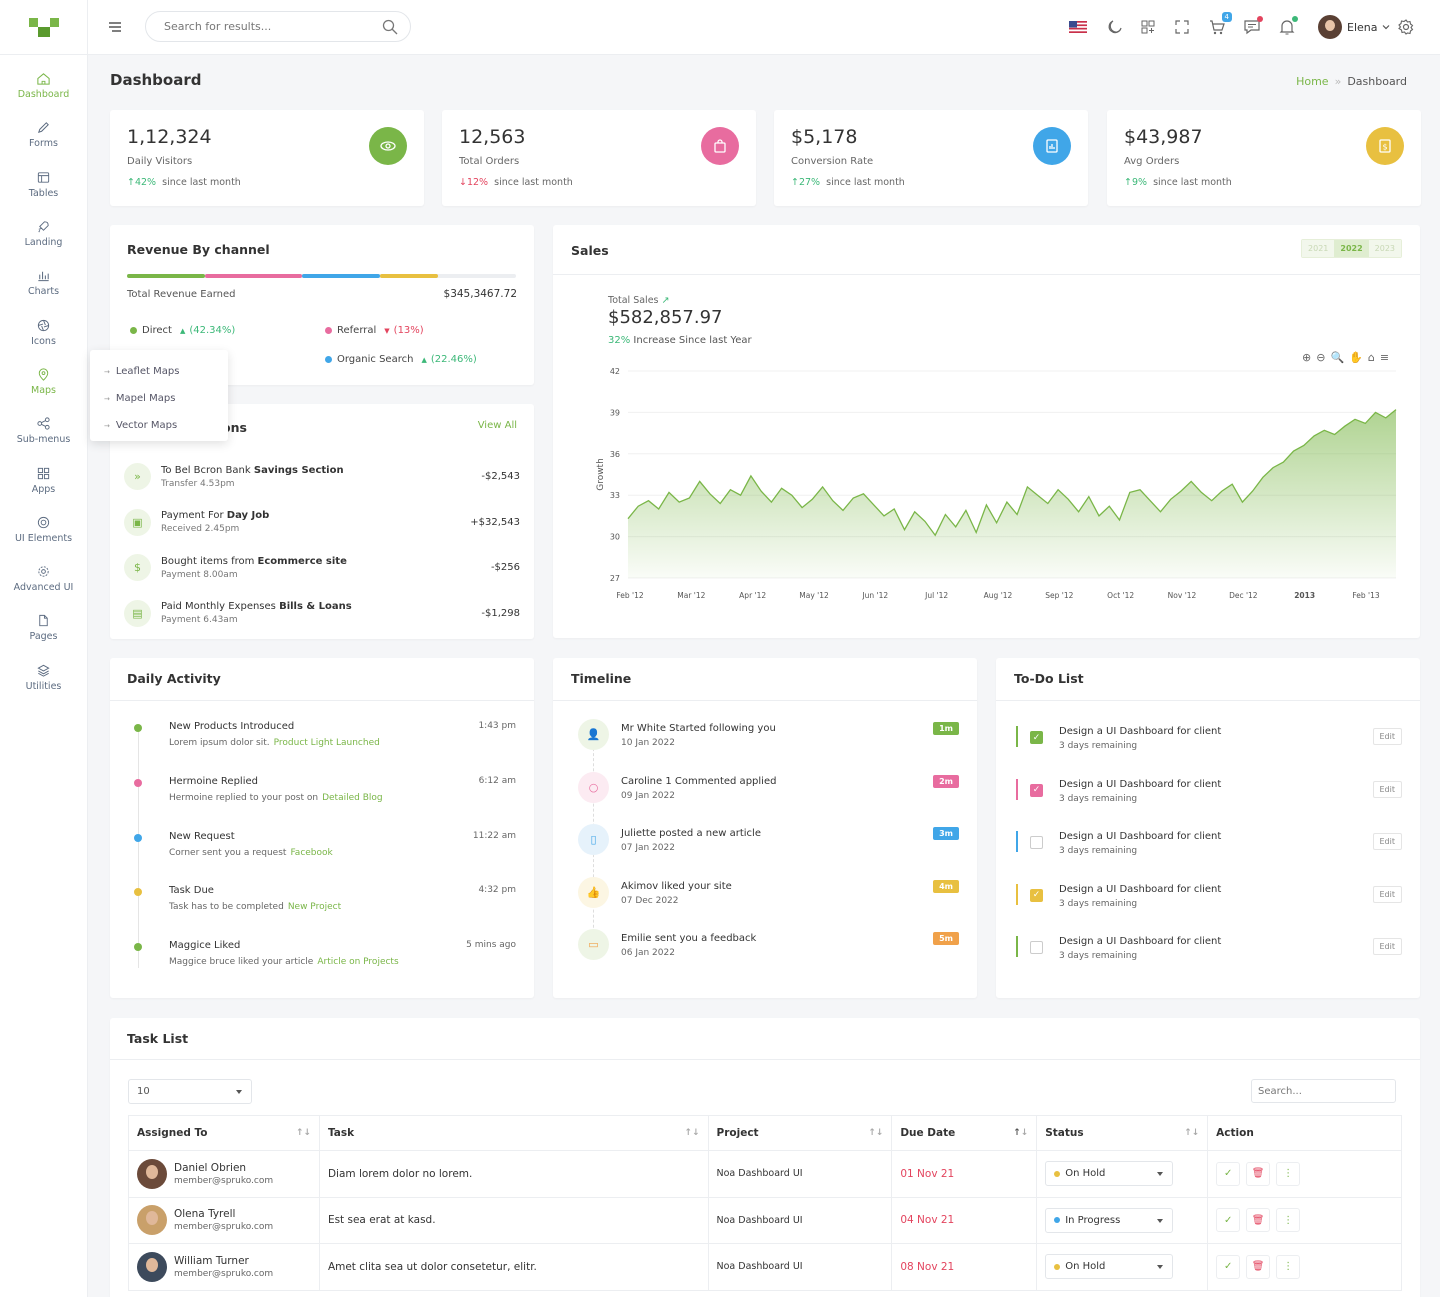  Describe the element at coordinates (43, 282) in the screenshot. I see `sidebar-item-charts: Charts` at that location.